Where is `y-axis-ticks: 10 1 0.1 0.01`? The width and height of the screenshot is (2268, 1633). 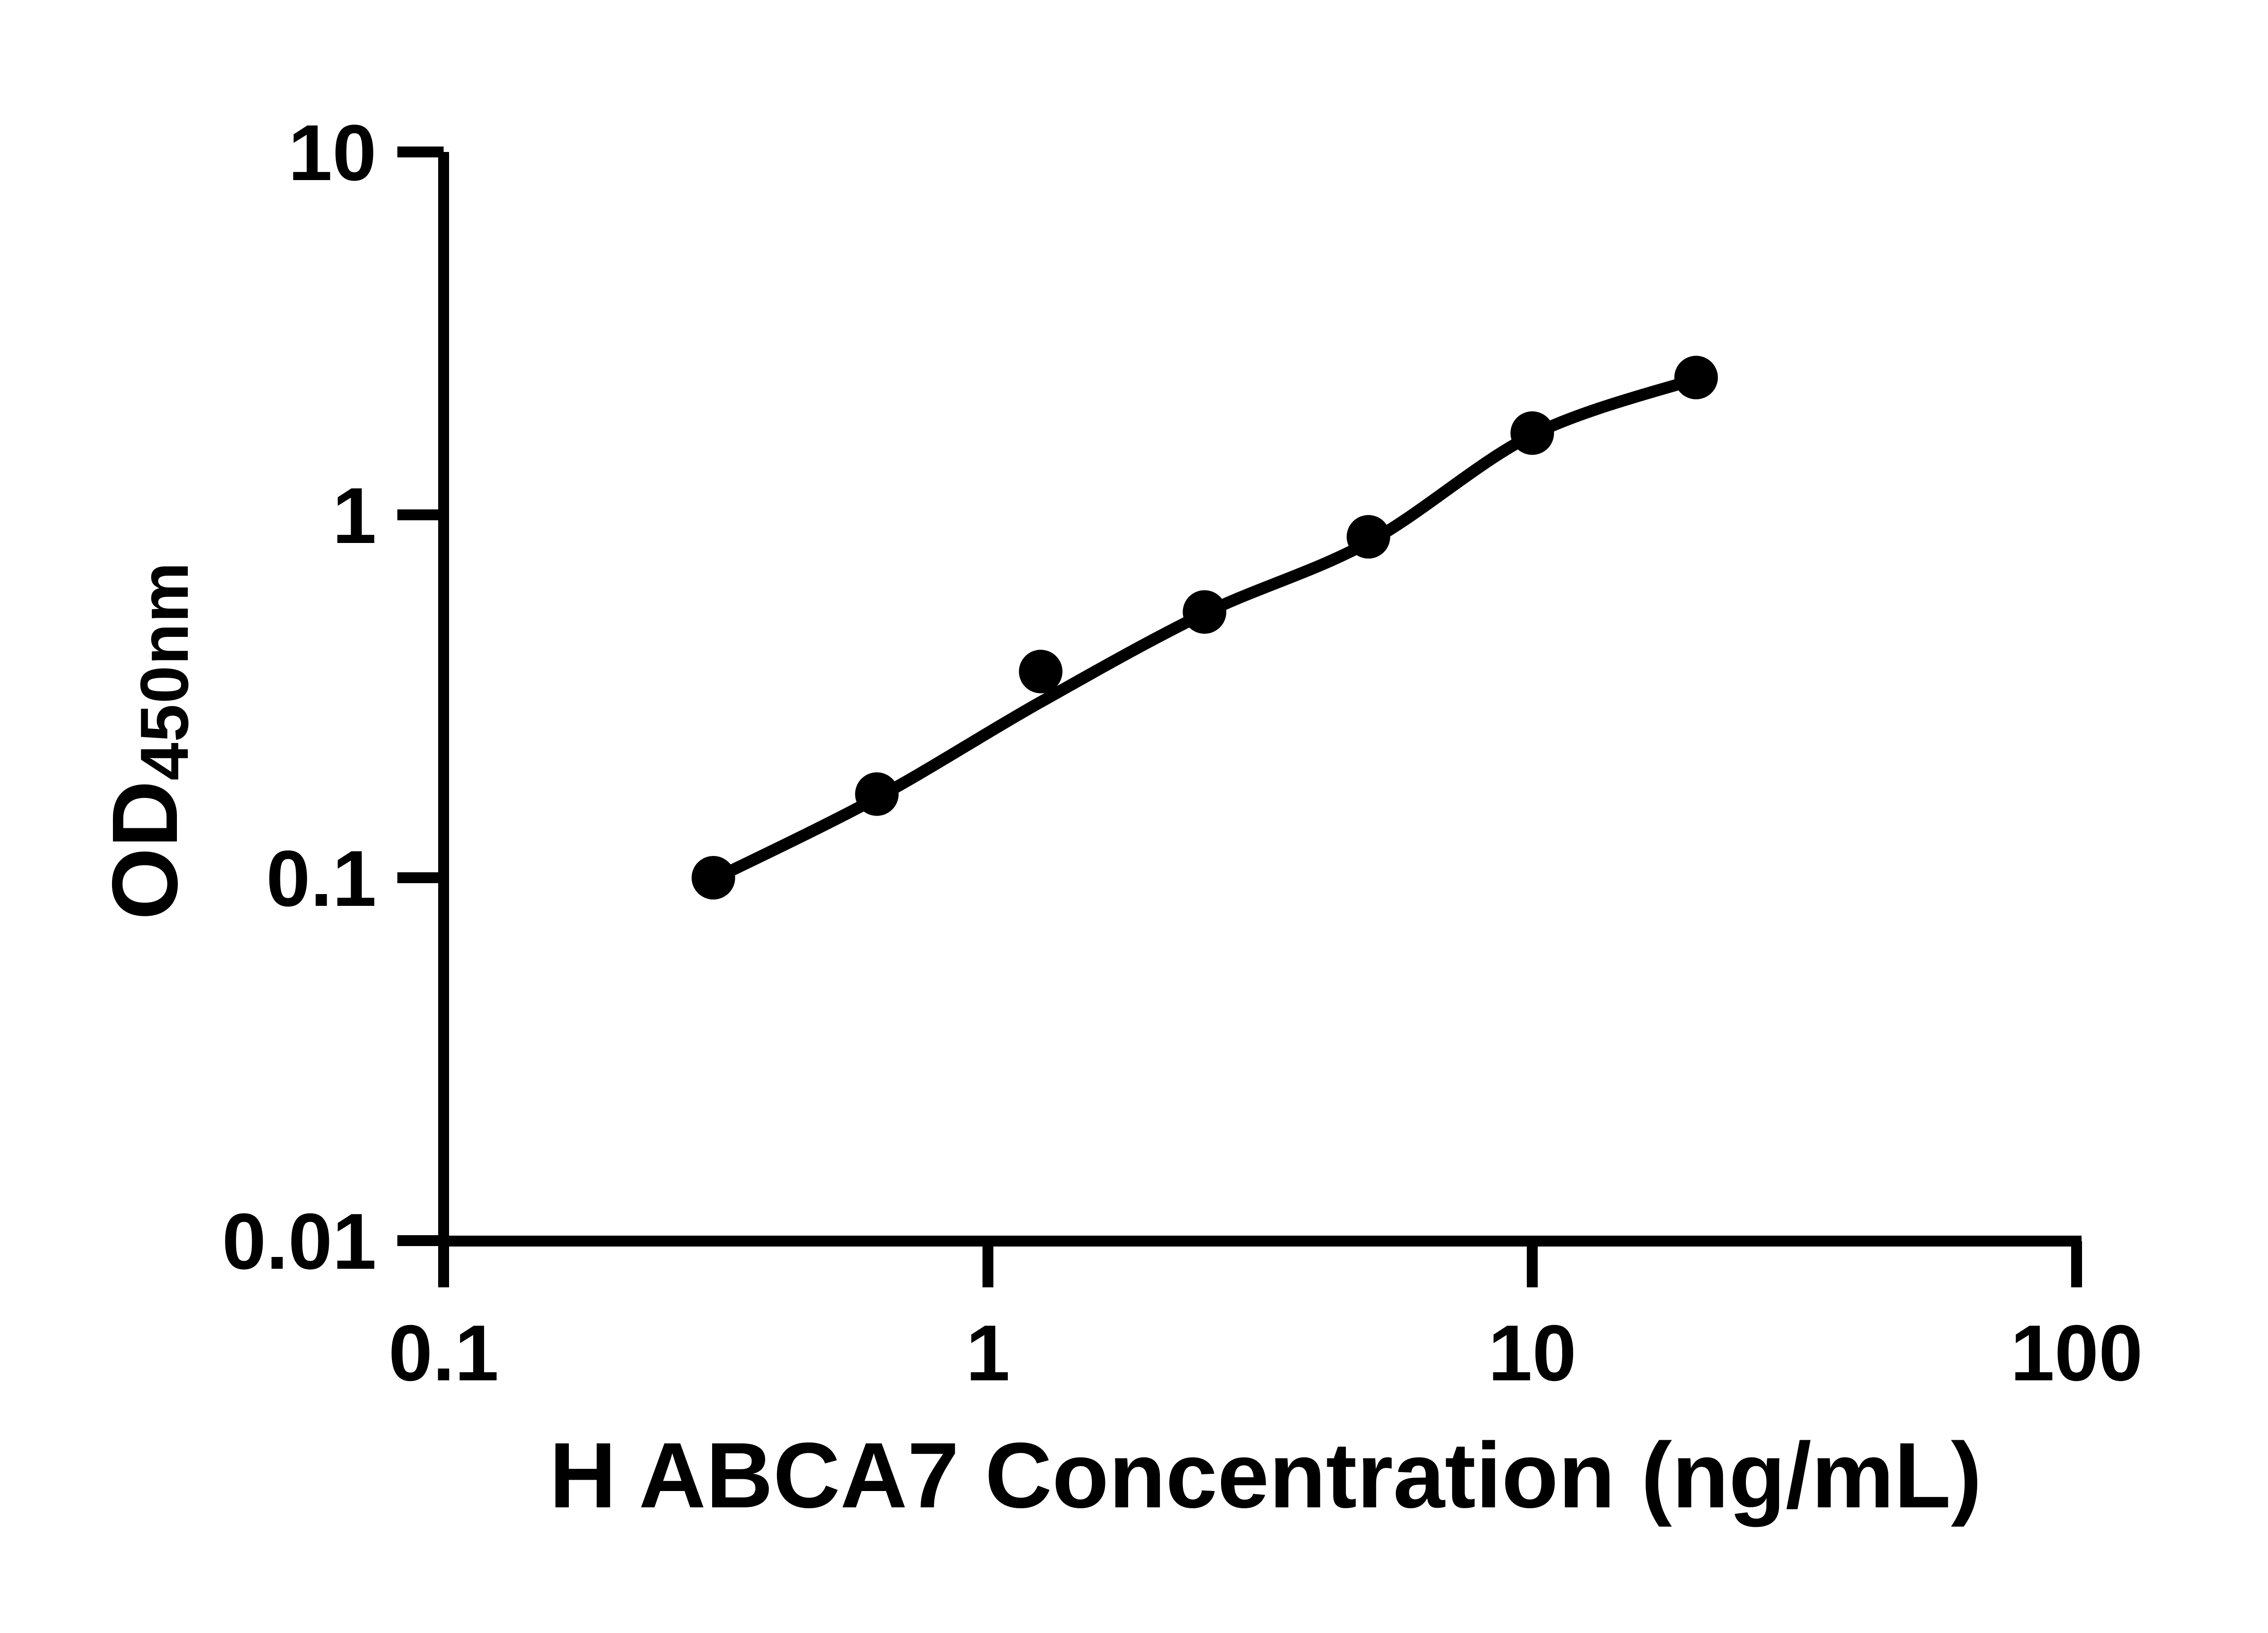
y-axis-ticks: 10 1 0.1 0.01 is located at coordinates (333, 697).